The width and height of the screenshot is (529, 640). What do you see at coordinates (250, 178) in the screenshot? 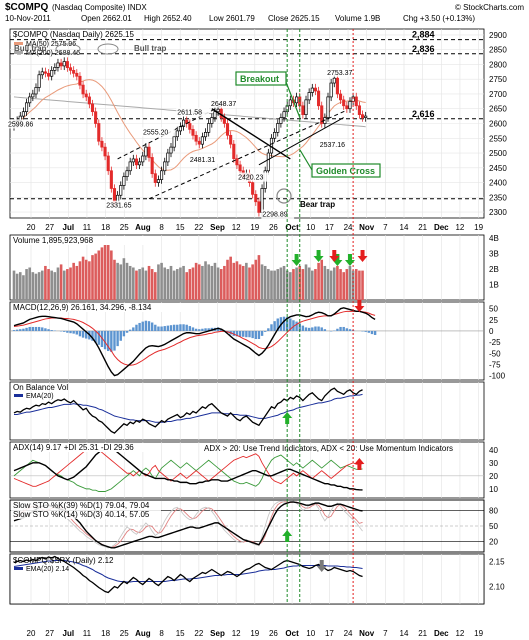
I see `price-value-label: 2420.23` at bounding box center [250, 178].